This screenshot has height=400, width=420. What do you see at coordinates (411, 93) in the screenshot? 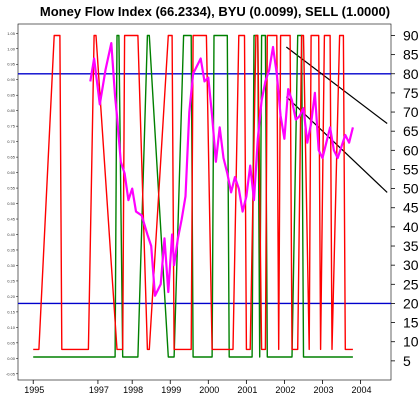
I see `right-axis-tick-label: 75` at bounding box center [411, 93].